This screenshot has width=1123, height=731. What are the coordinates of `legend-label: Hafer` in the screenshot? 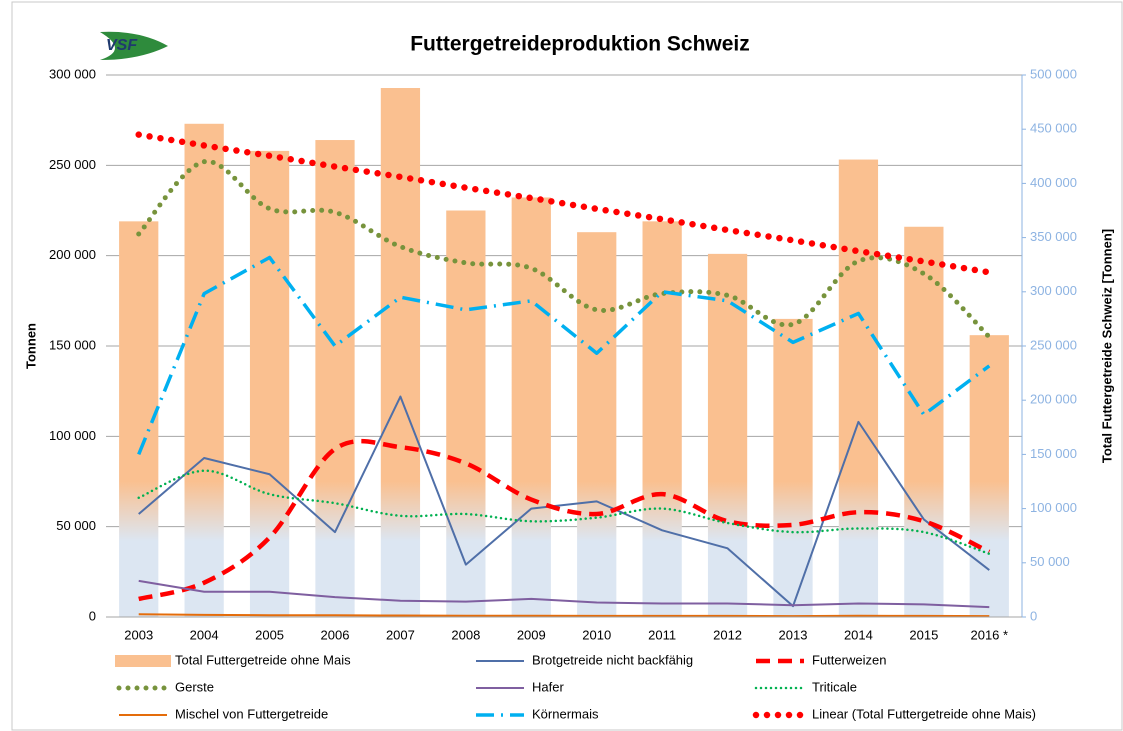 It's located at (548, 686).